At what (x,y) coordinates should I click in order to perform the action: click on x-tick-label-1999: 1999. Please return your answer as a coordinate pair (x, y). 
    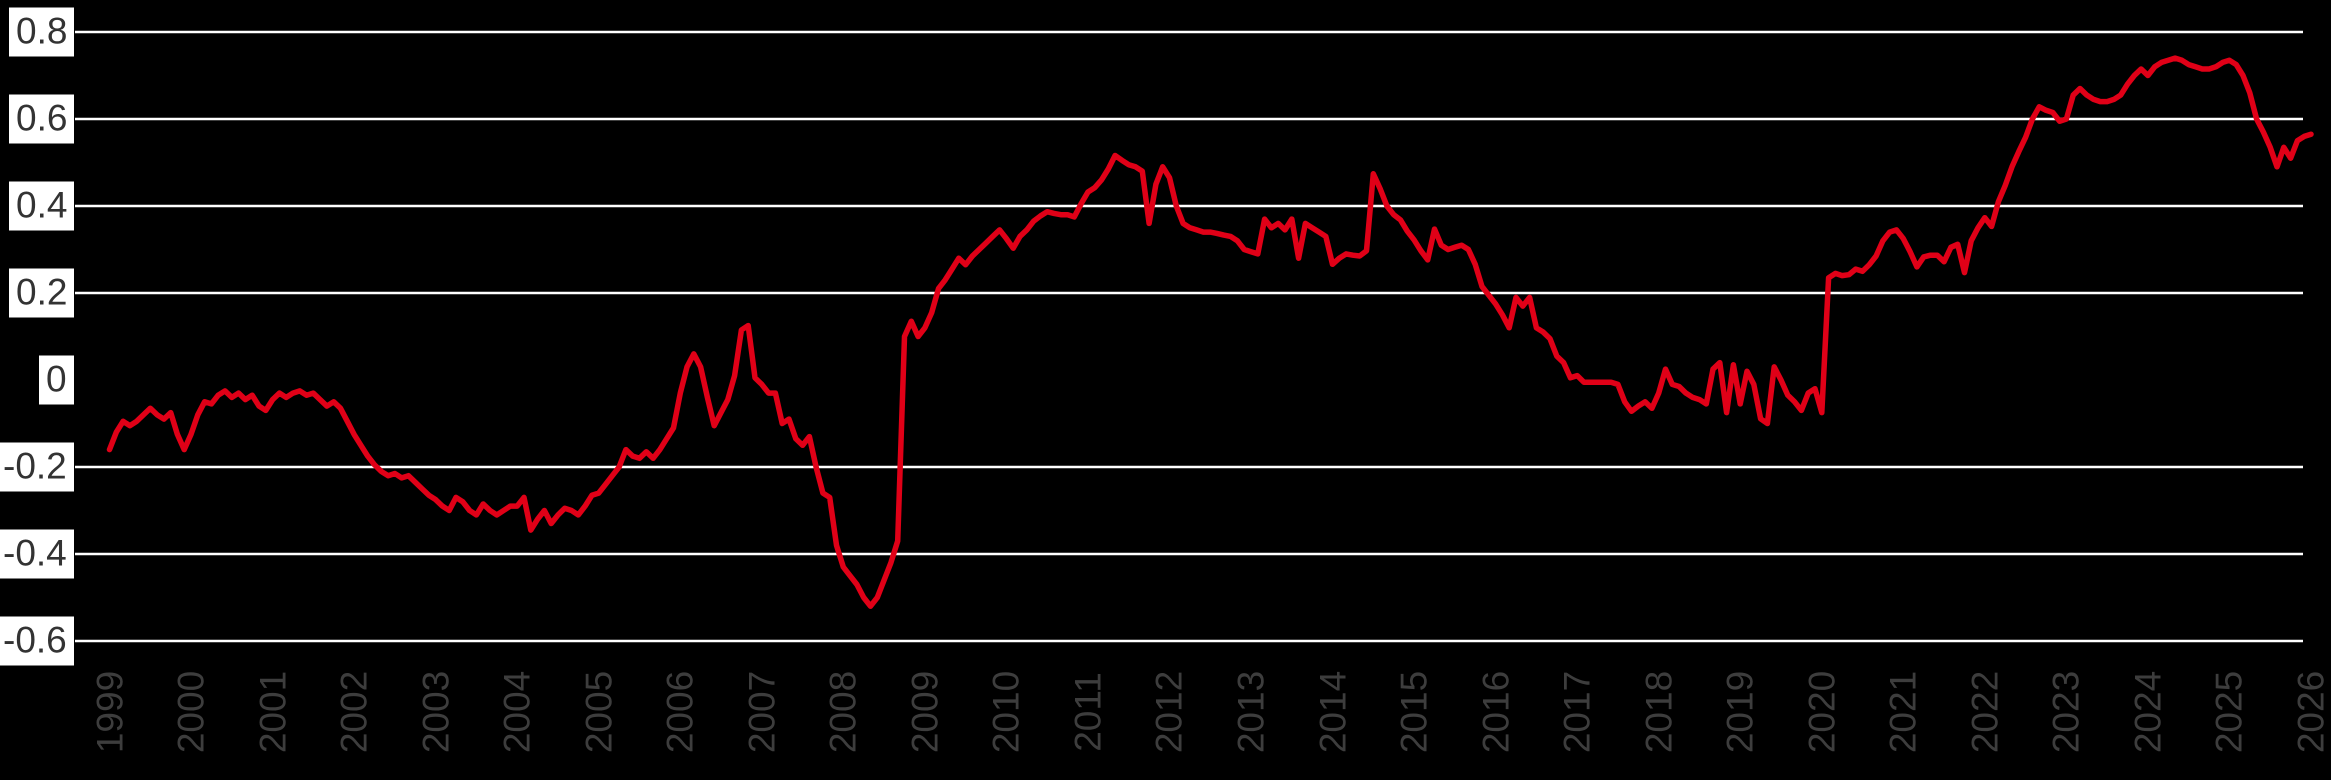
    Looking at the image, I should click on (109, 712).